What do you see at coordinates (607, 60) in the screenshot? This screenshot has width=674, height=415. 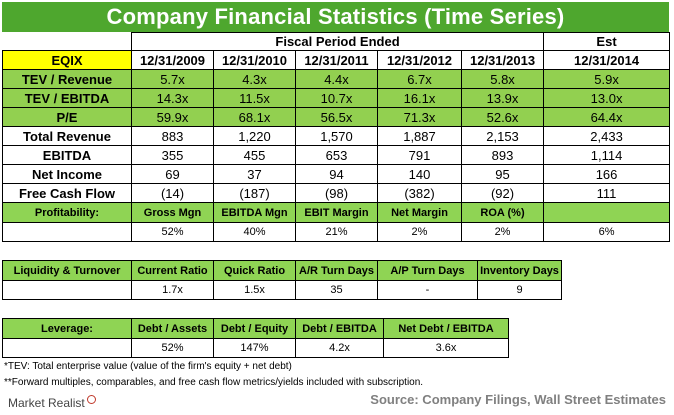 I see `period-header: 12/31/2014` at bounding box center [607, 60].